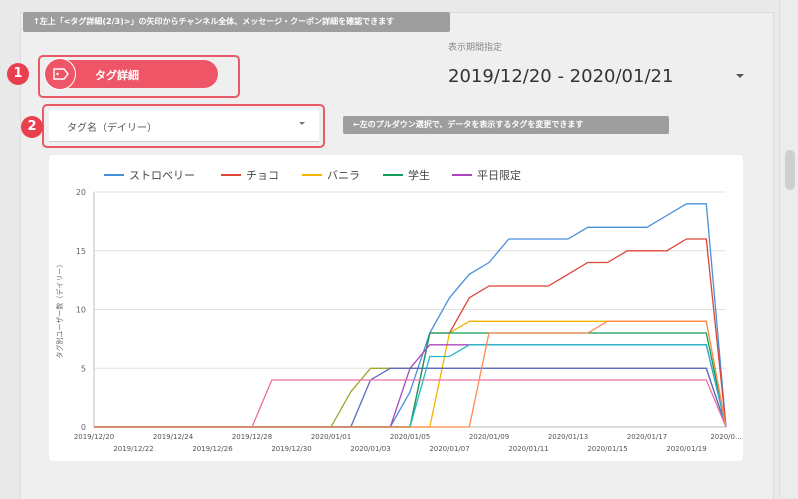  What do you see at coordinates (331, 437) in the screenshot?
I see `x-tick-label: 2020/01/01` at bounding box center [331, 437].